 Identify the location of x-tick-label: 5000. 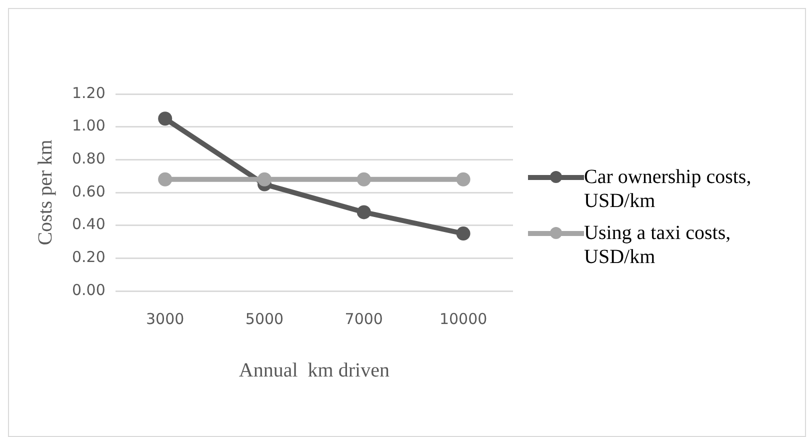
(264, 319).